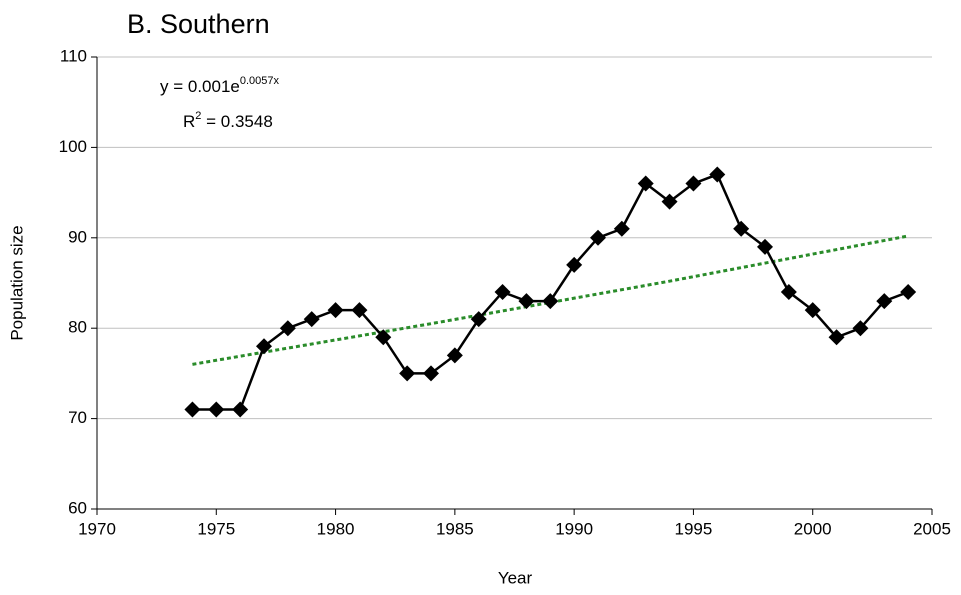 The height and width of the screenshot is (595, 961). I want to click on trend-equation: y = 0.001e0.0057x, so click(220, 85).